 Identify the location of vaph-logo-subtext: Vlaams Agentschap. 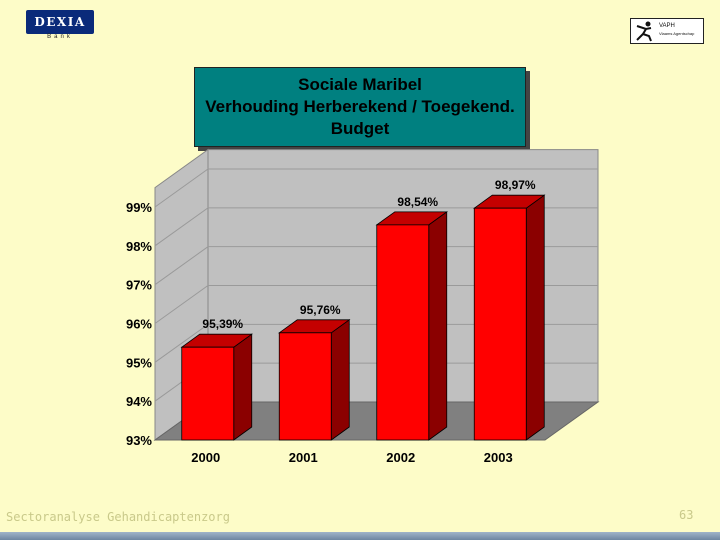
(677, 33).